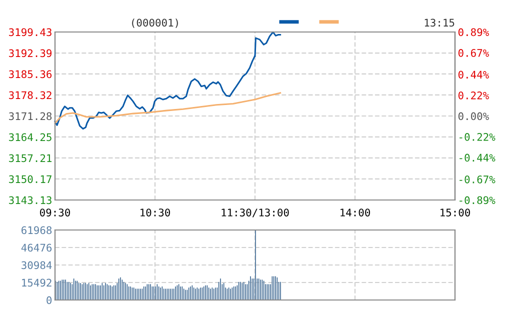  Describe the element at coordinates (55, 212) in the screenshot. I see `x-tick-label: 09:30` at that location.